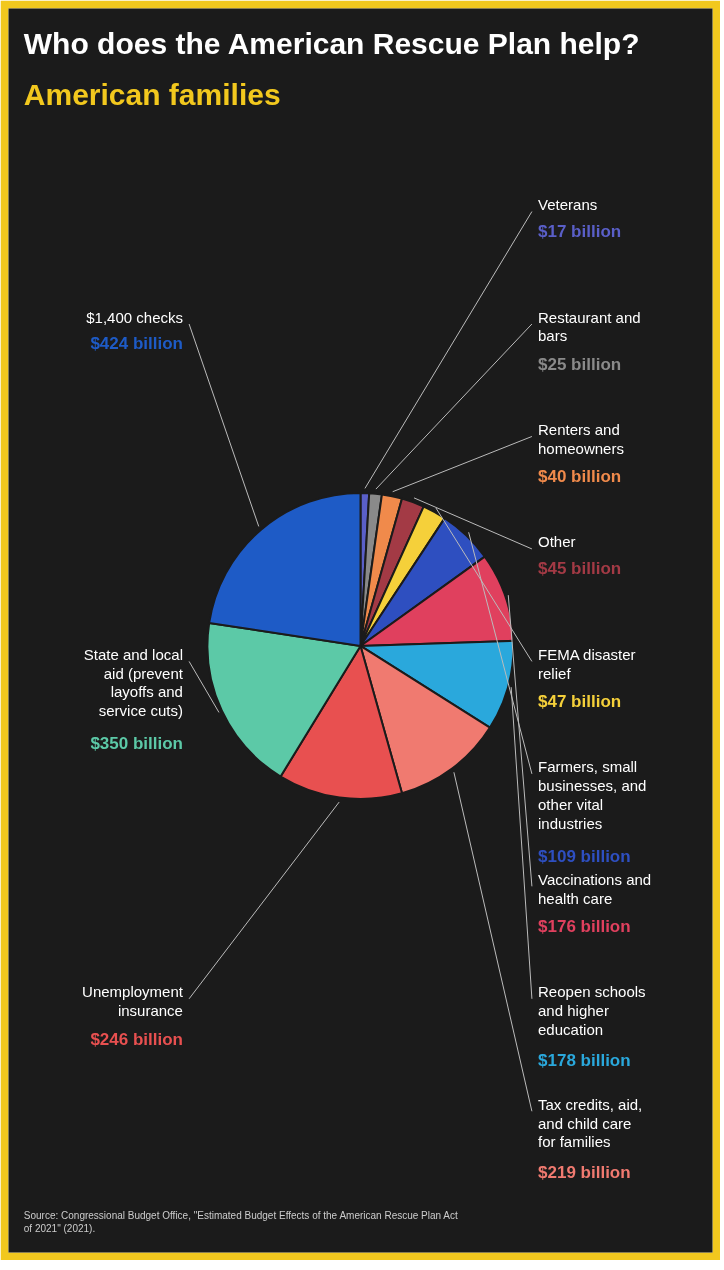 The width and height of the screenshot is (724, 1270). I want to click on slice-label: Farmers, small businesses, and other vital industries, so click(592, 795).